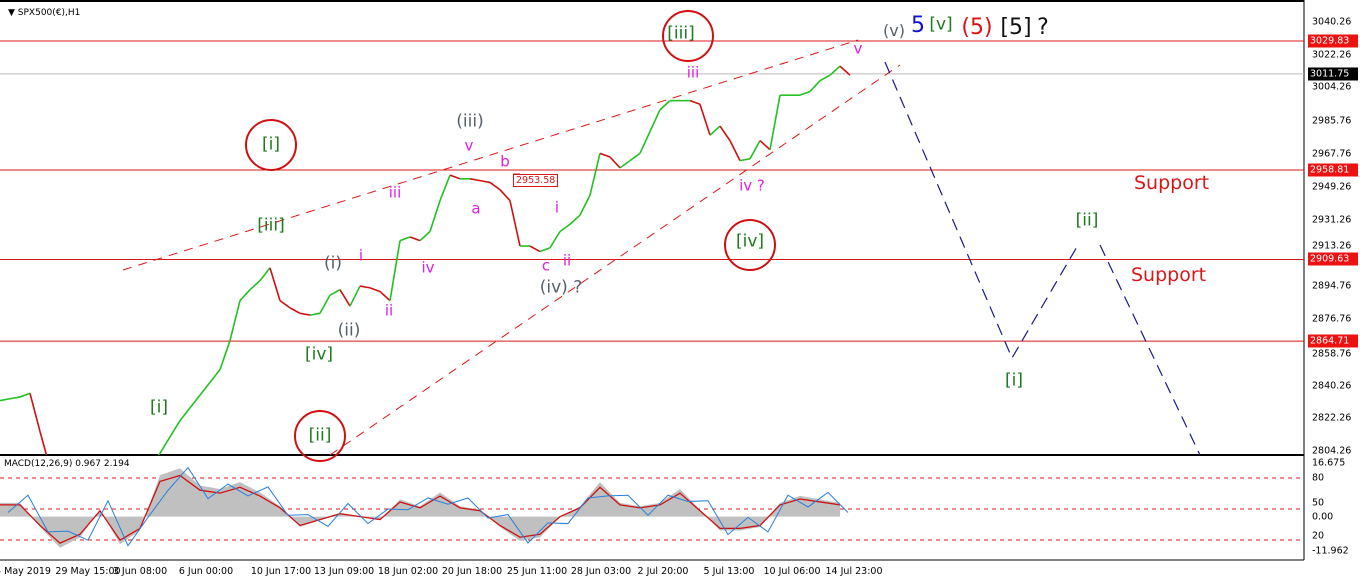 The height and width of the screenshot is (584, 1360). I want to click on dropdown-triangle-icon: ▼, so click(11, 13).